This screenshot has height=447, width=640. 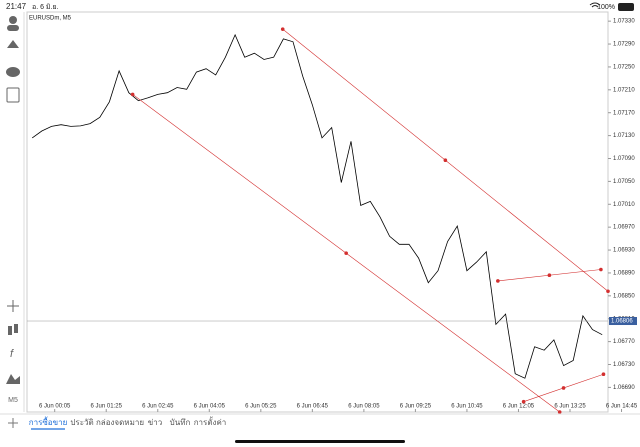 I want to click on account-icon-body, so click(x=13, y=28).